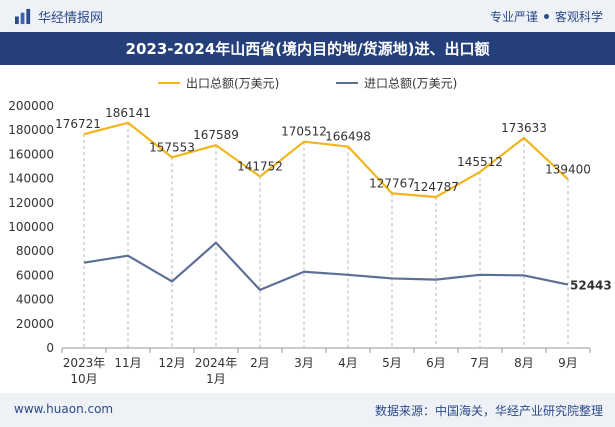  Describe the element at coordinates (524, 363) in the screenshot. I see `x-tick-label-10-0: 8月` at that location.